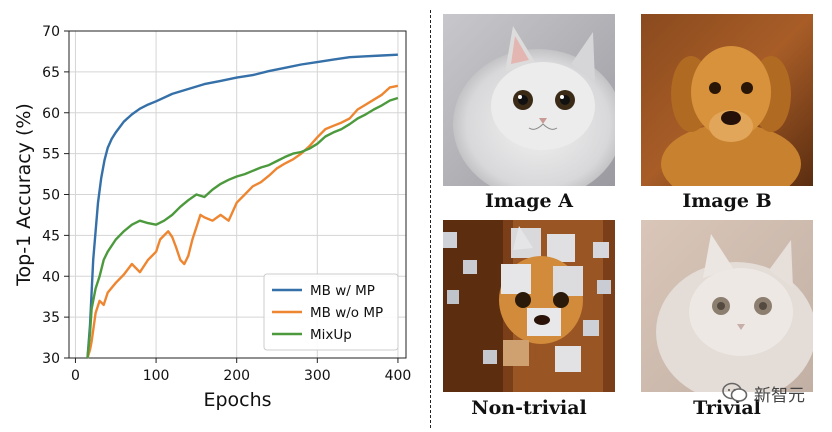 The image size is (832, 432). I want to click on y-tick-label: 35, so click(51, 318).